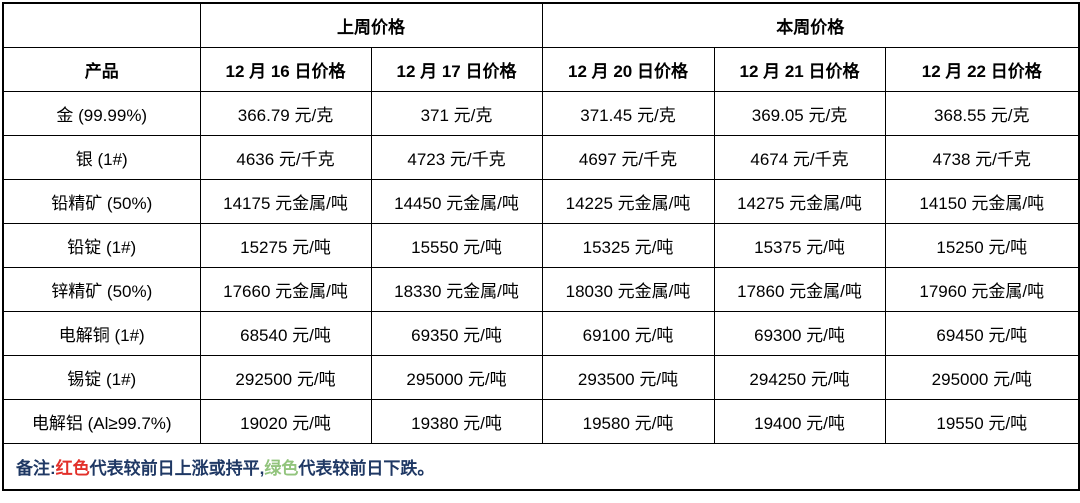 Image resolution: width=1080 pixels, height=503 pixels. Describe the element at coordinates (799, 157) in the screenshot. I see `price-cell: 4674 元/千克` at that location.